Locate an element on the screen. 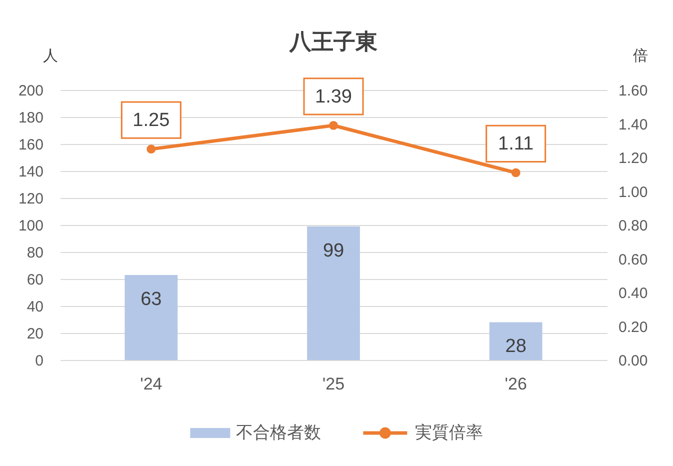 This screenshot has width=673, height=466. data-label: 1.11 is located at coordinates (516, 144).